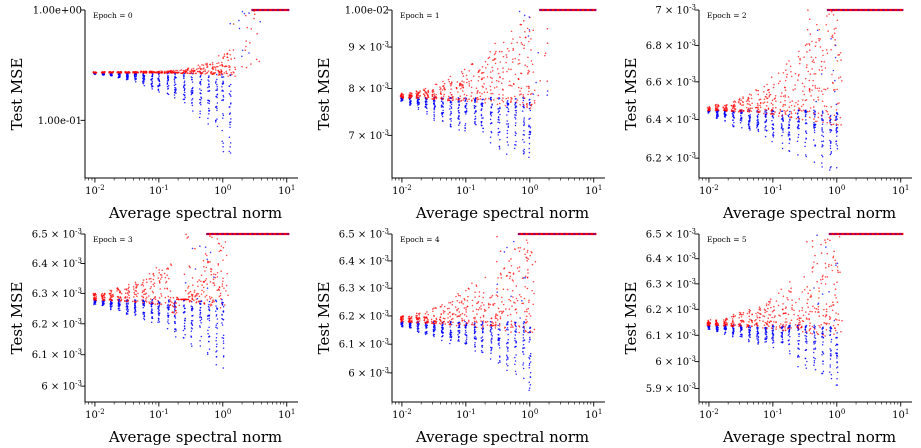 Image resolution: width=921 pixels, height=448 pixels. I want to click on scatter-points, so click(468, 313).